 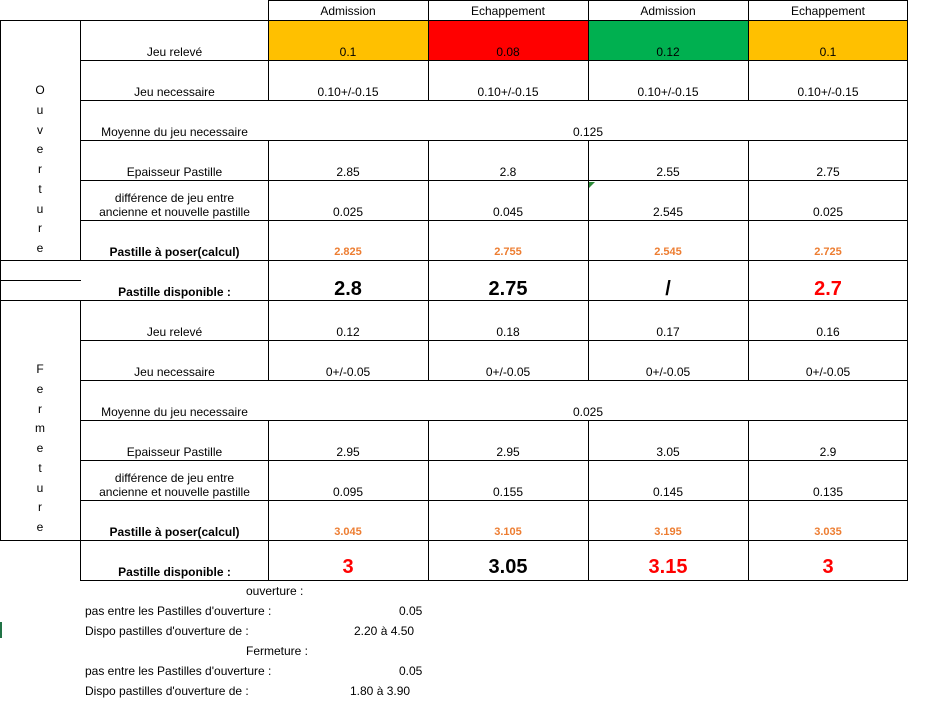 What do you see at coordinates (668, 92) in the screenshot?
I see `ouv-jeu-necessaire-3: 0.10+/-0.15` at bounding box center [668, 92].